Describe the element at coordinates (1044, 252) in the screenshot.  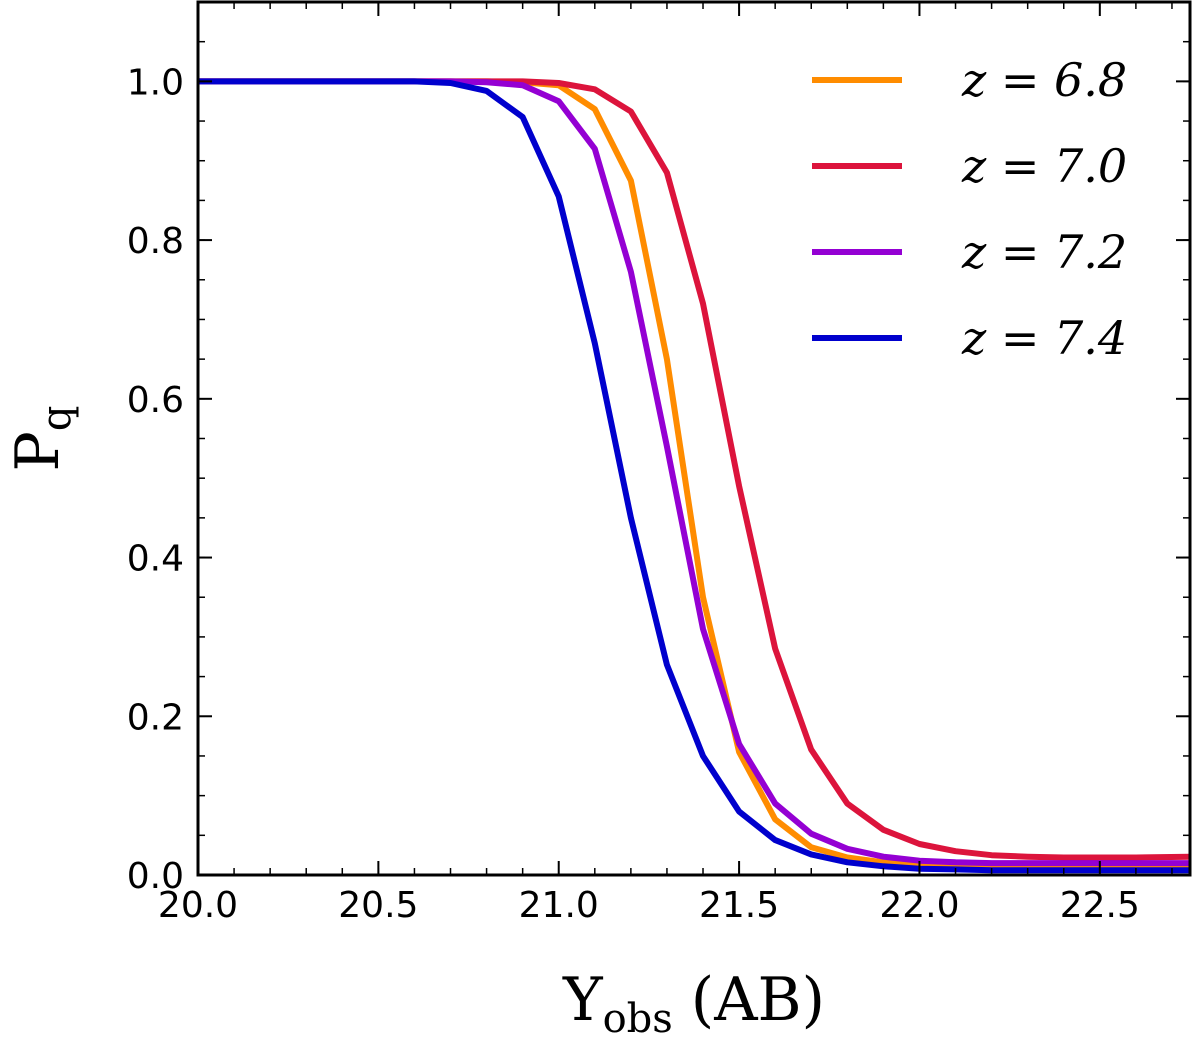
I see `legend-label-2: z = 7.2` at that location.